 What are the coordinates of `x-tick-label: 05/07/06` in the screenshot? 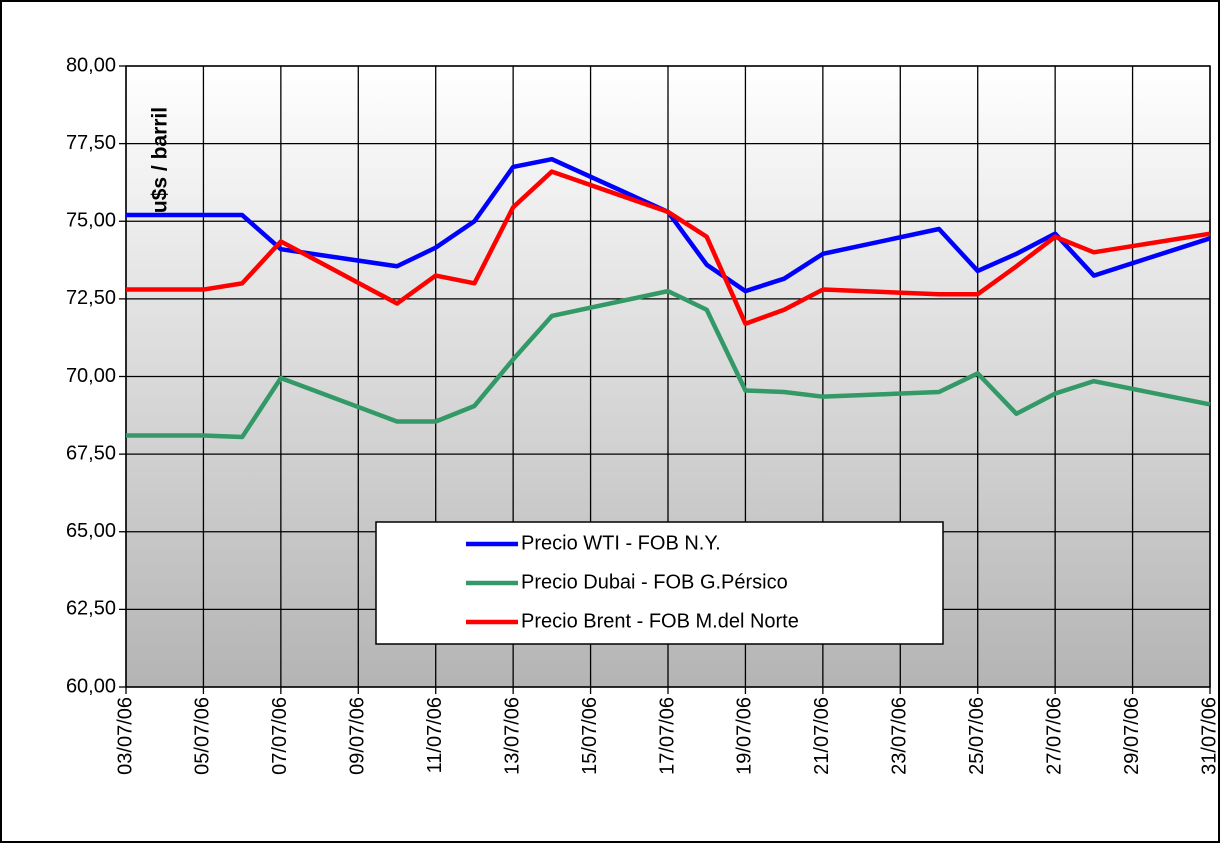 It's located at (203, 736).